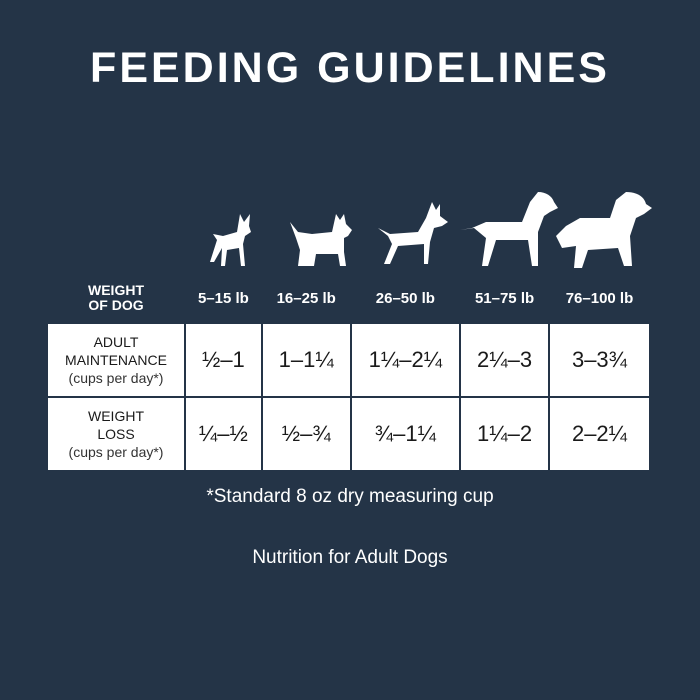 The image size is (700, 700). I want to click on header-line: WEIGHT, so click(116, 290).